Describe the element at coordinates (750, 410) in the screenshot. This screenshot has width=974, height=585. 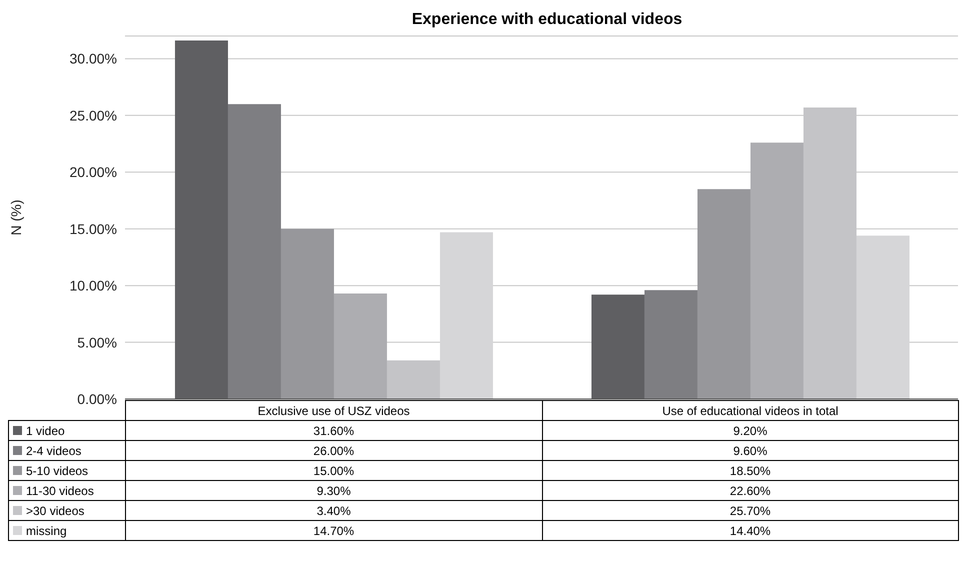
I see `x-tick-label: Use of educational videos in total` at that location.